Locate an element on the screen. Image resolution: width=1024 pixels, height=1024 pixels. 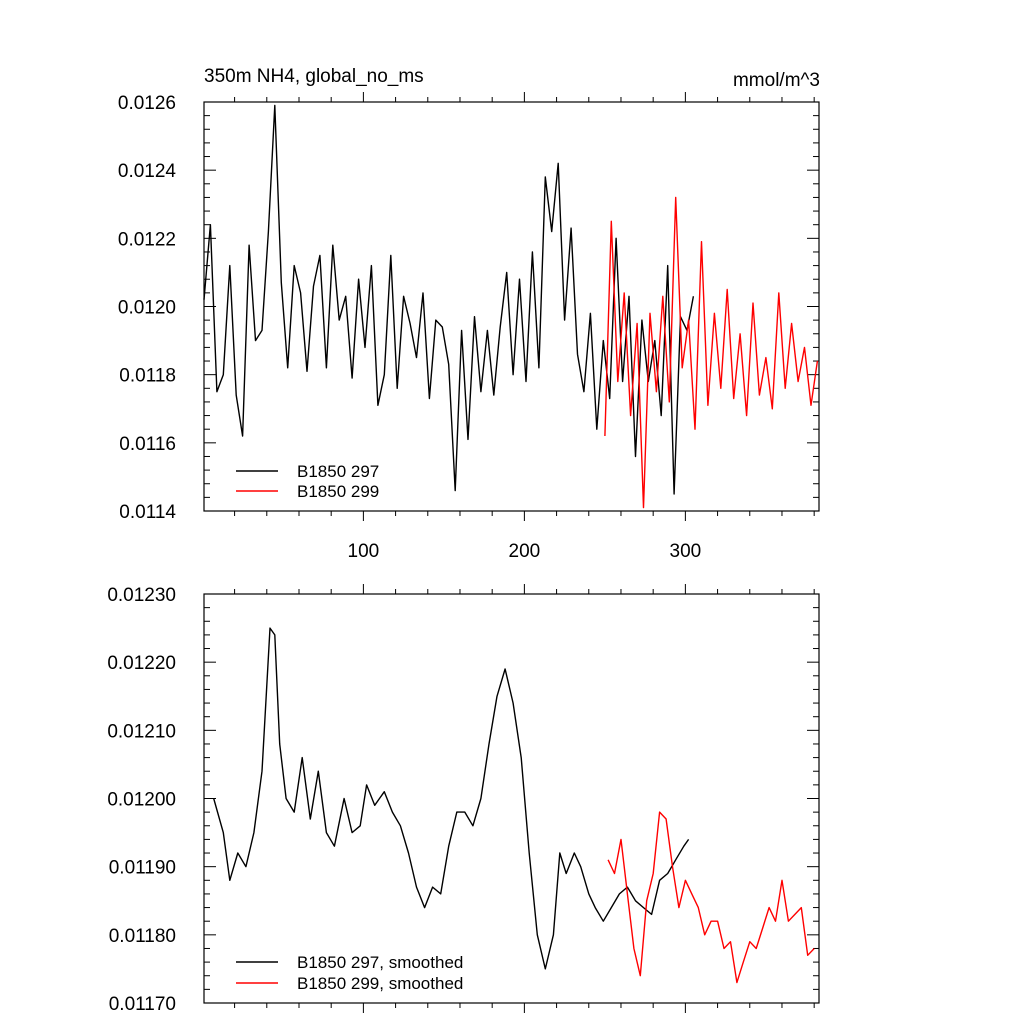
top-x-tick-label: 300 is located at coordinates (686, 551).